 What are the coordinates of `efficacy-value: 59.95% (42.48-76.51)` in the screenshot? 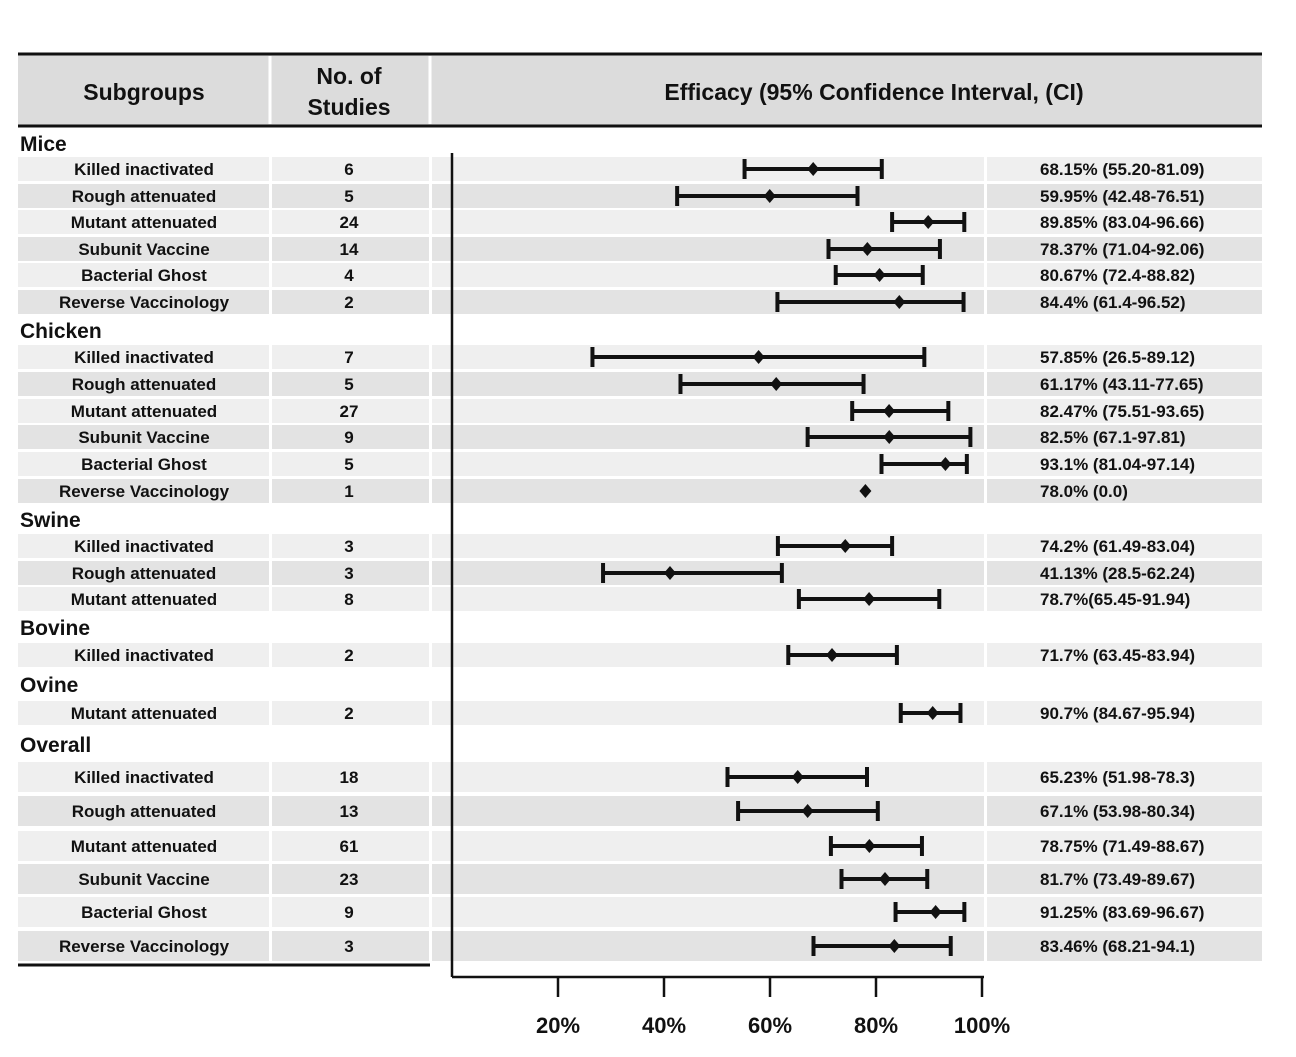 It's located at (1122, 196).